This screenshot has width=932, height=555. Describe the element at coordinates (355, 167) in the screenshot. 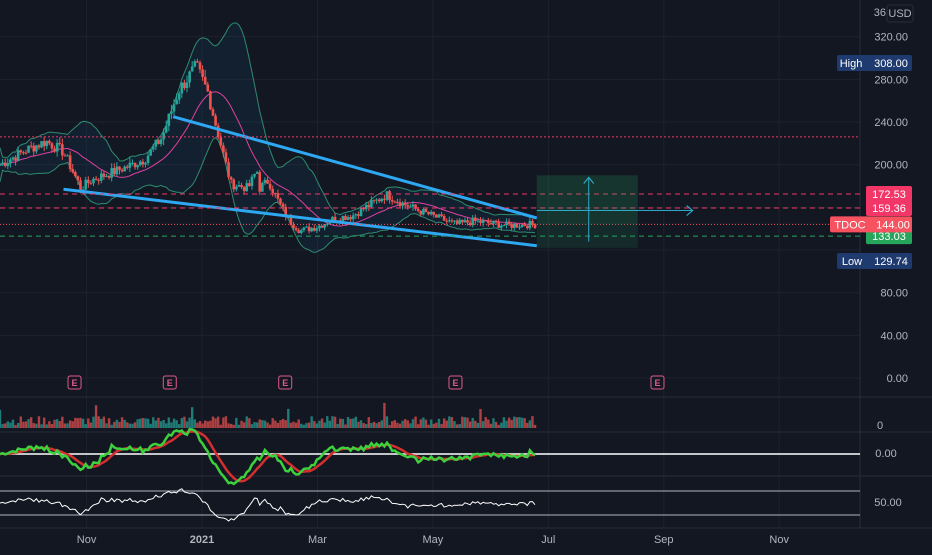

I see `upper-trendline` at that location.